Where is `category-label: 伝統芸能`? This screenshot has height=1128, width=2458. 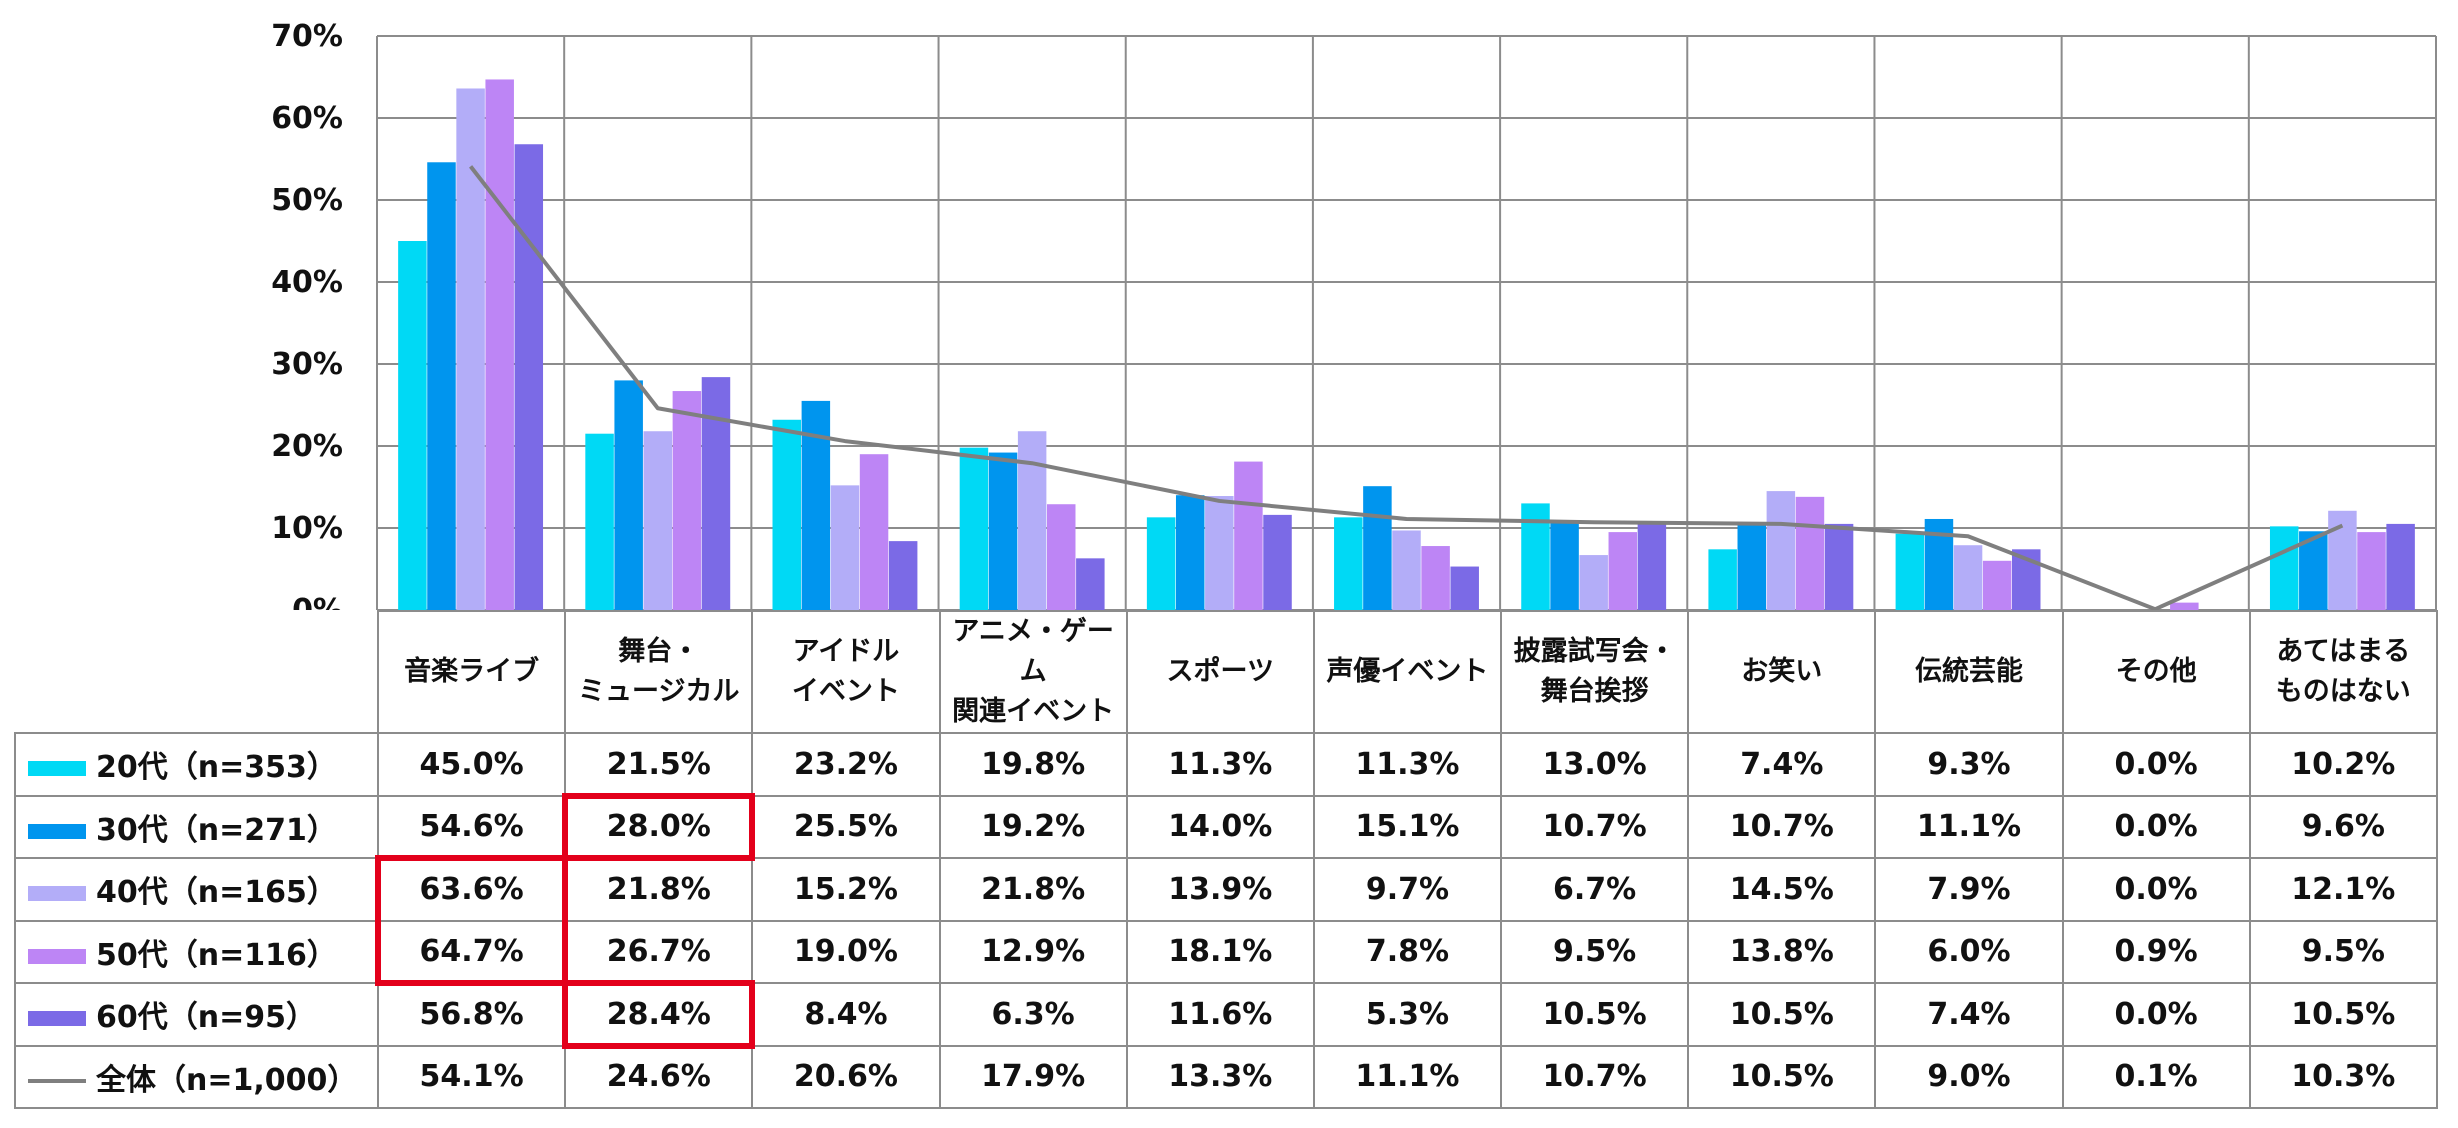
category-label: 伝統芸能 is located at coordinates (1969, 672).